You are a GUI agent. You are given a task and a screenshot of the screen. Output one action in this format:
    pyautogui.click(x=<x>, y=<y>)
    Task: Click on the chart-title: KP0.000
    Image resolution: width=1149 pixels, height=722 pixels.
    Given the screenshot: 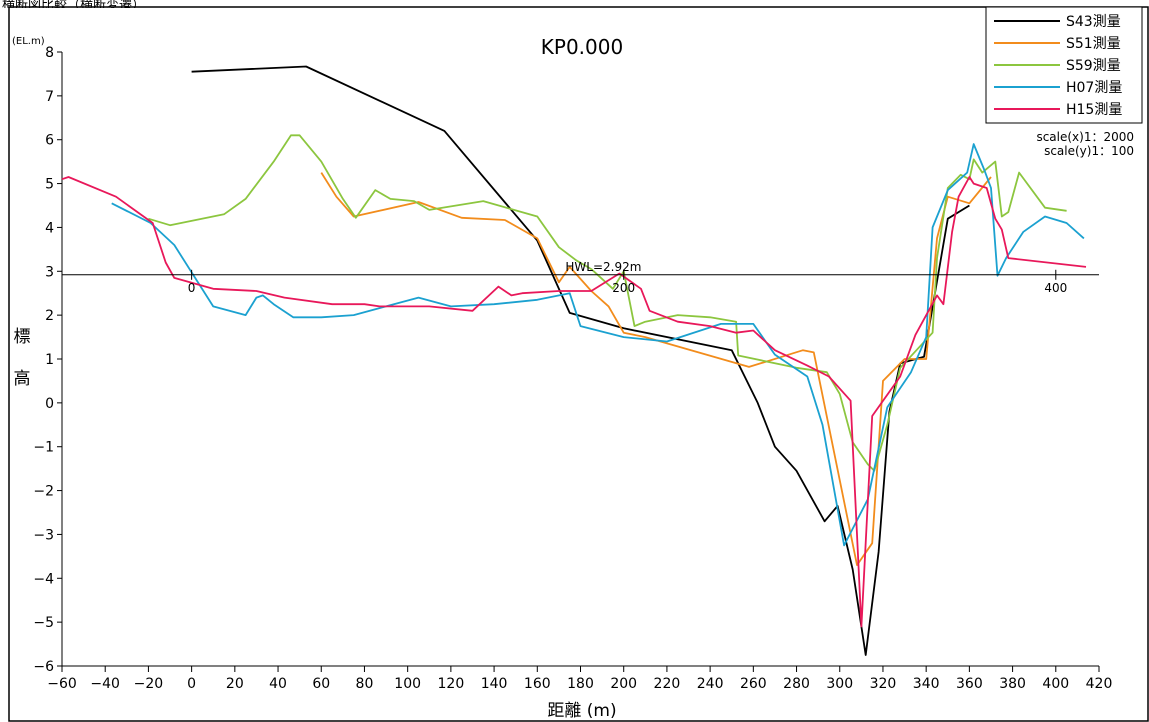 What is the action you would take?
    pyautogui.click(x=582, y=47)
    